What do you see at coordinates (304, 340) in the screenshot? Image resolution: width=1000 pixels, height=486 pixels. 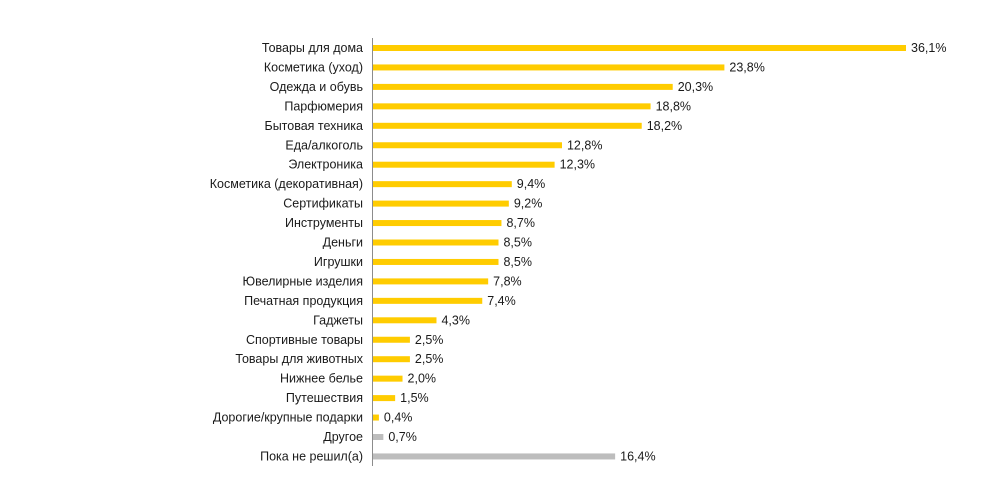 I see `category-label: Спортивные товары` at bounding box center [304, 340].